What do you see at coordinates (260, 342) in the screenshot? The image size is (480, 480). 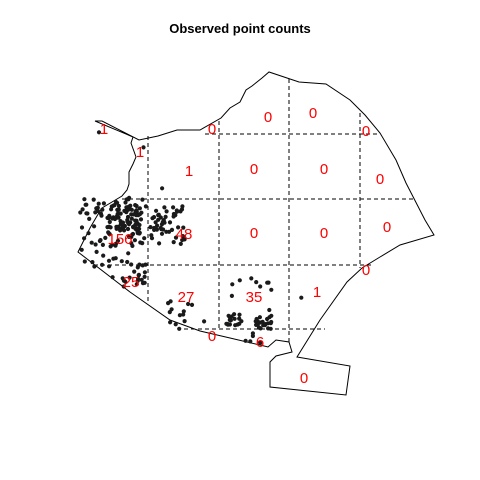 I see `quadrat-count-label: 6` at bounding box center [260, 342].